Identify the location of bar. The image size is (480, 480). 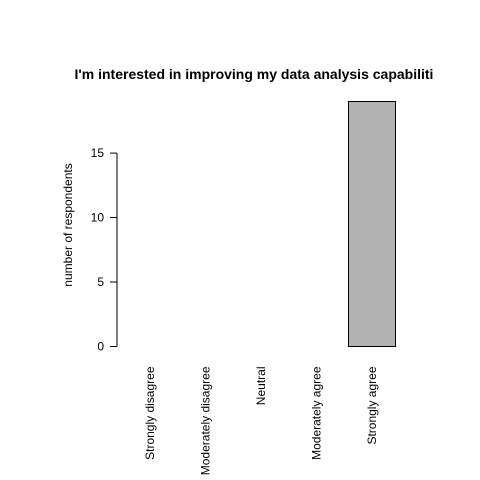
(372, 224).